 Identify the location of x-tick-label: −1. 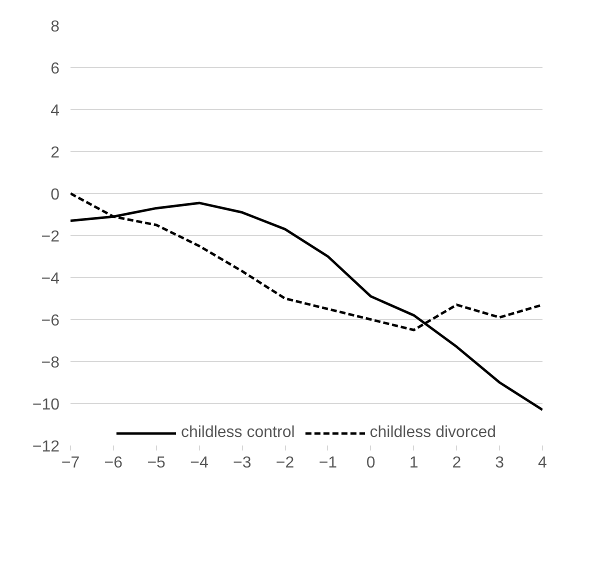
(328, 463).